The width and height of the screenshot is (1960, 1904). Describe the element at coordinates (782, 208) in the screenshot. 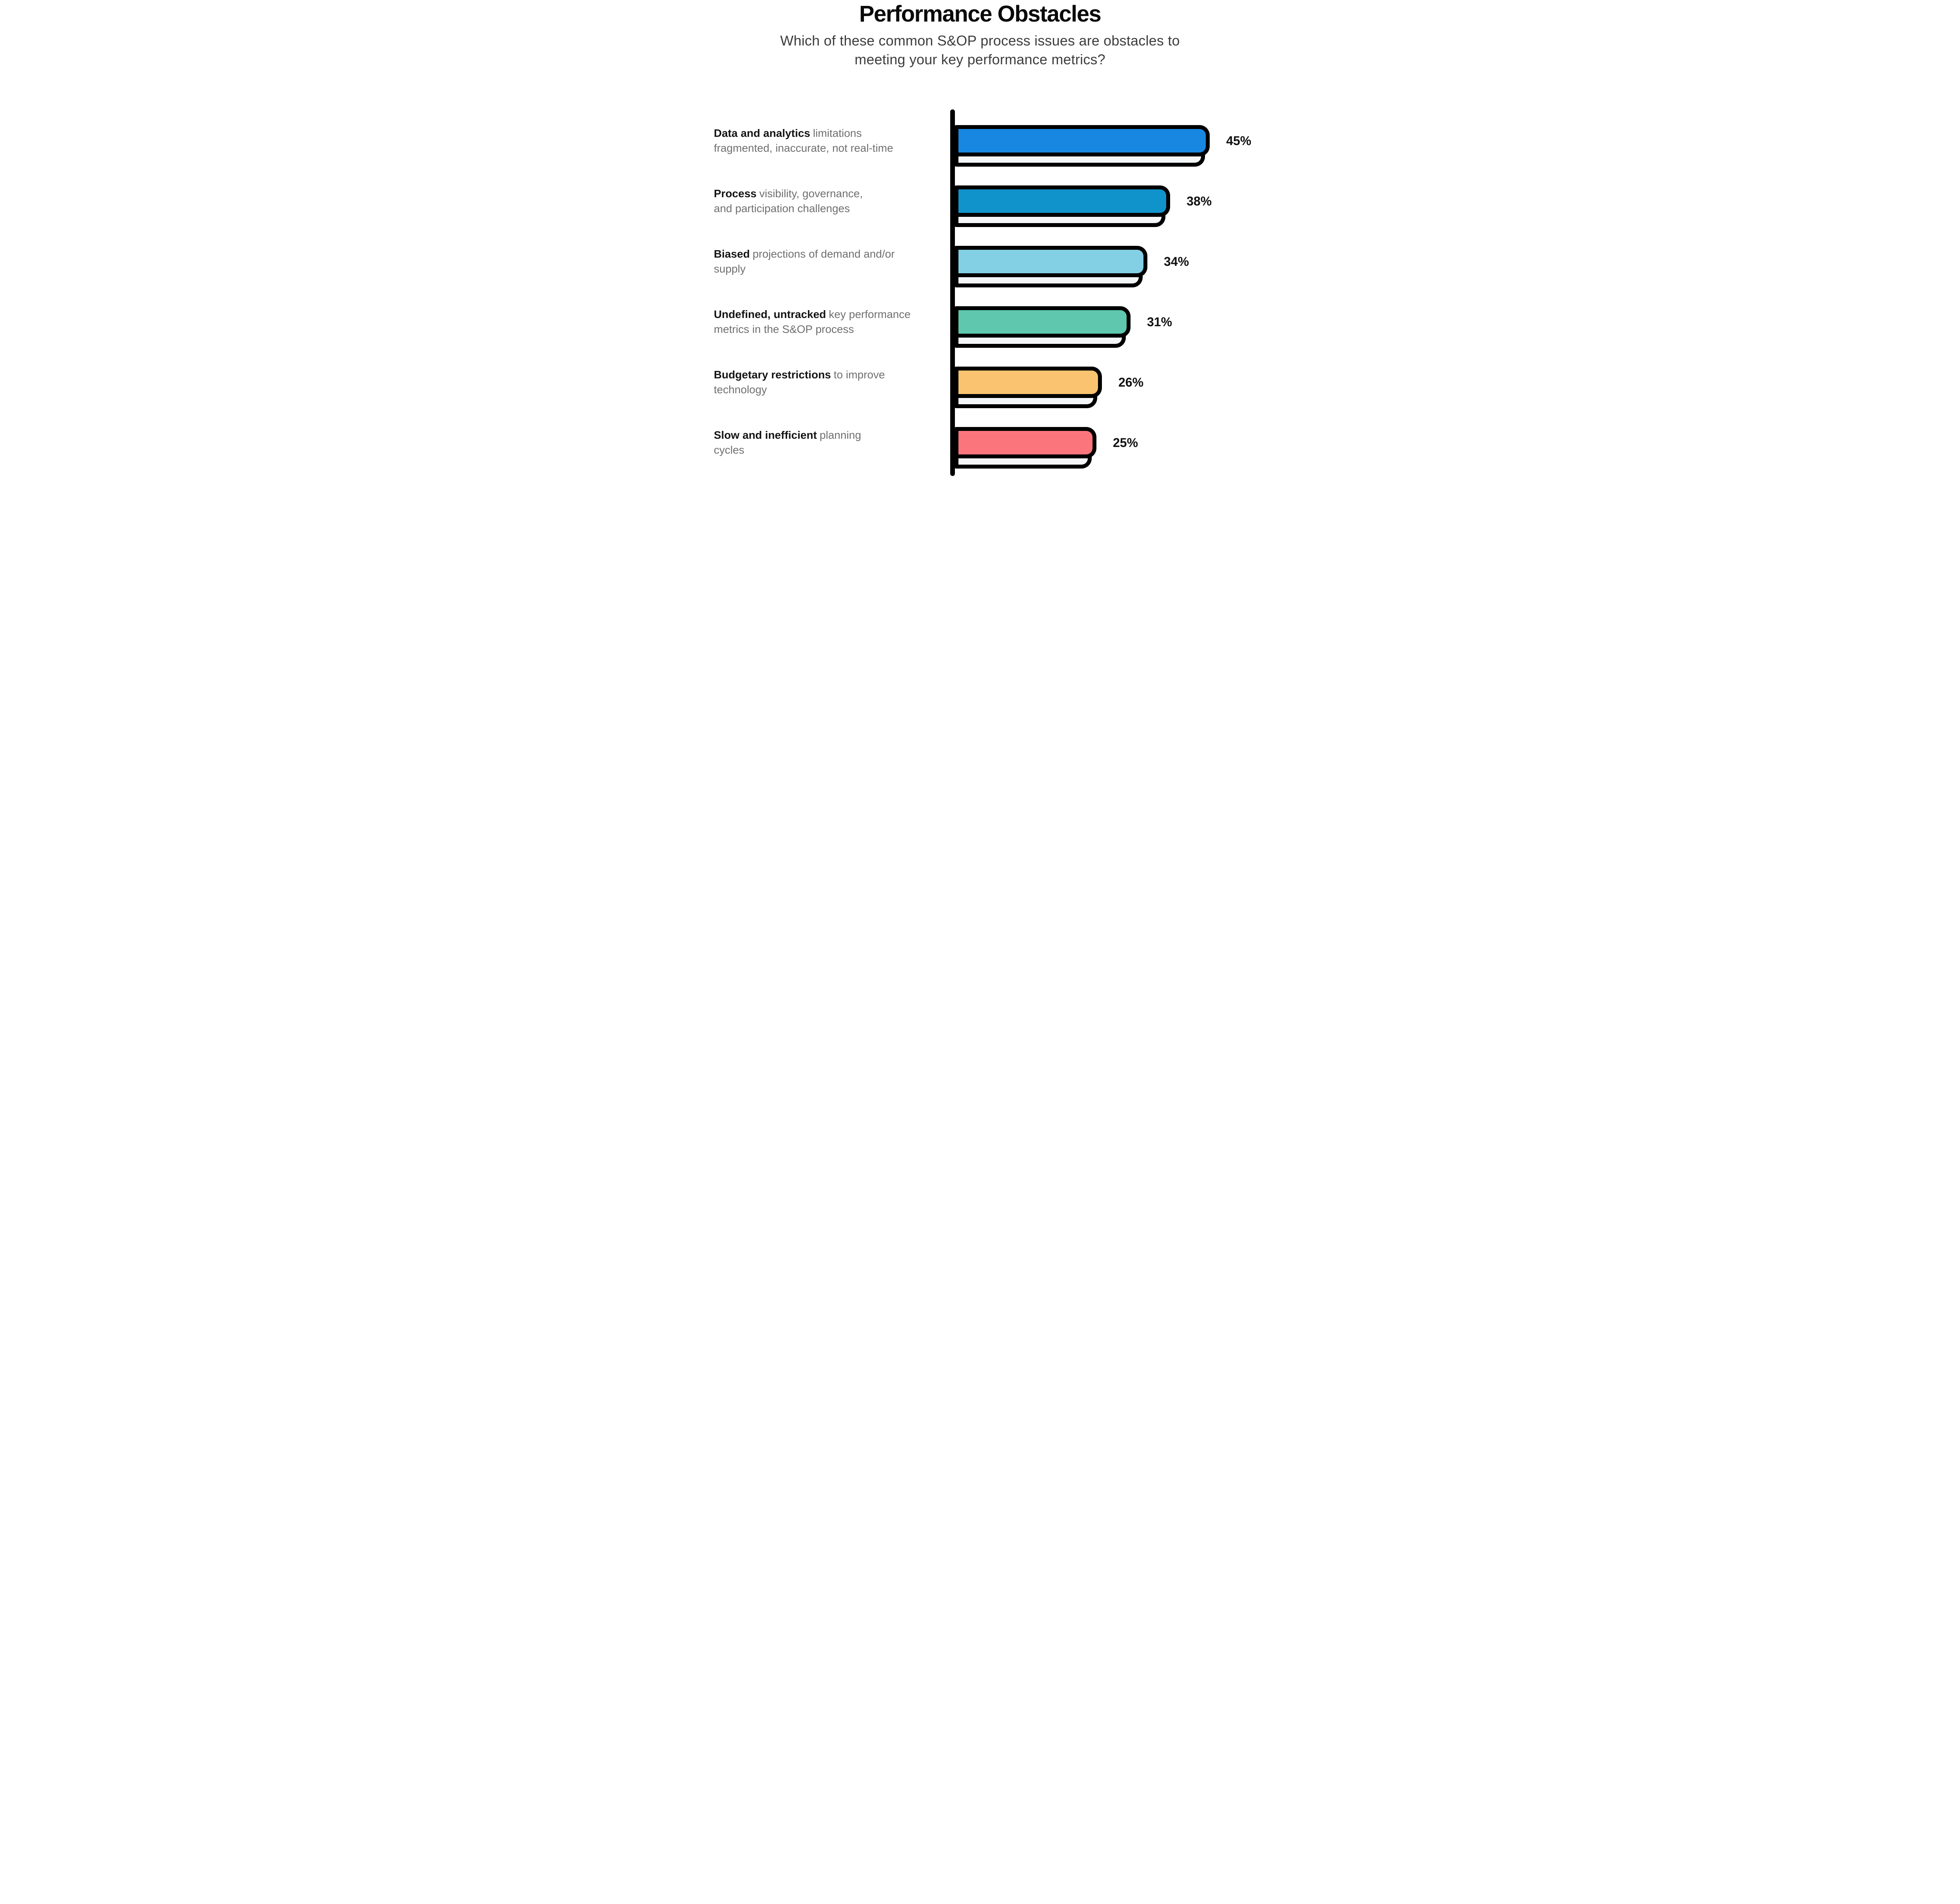

I see `category-label-line2: and participation challenges` at that location.